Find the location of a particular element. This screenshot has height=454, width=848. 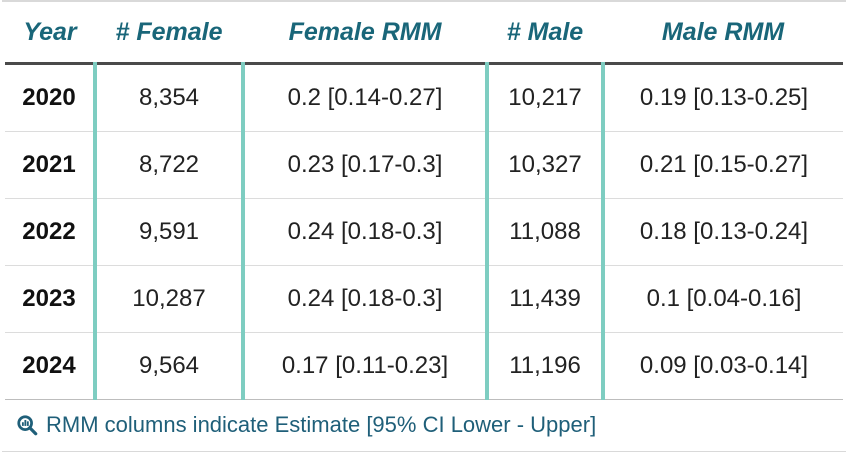

column-header-male-count: # Male is located at coordinates (545, 33).